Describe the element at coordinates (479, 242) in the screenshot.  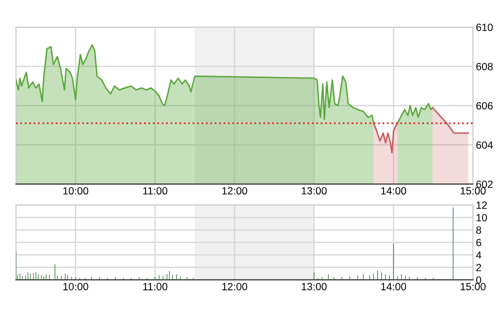
I see `y-tick-label: 6` at that location.